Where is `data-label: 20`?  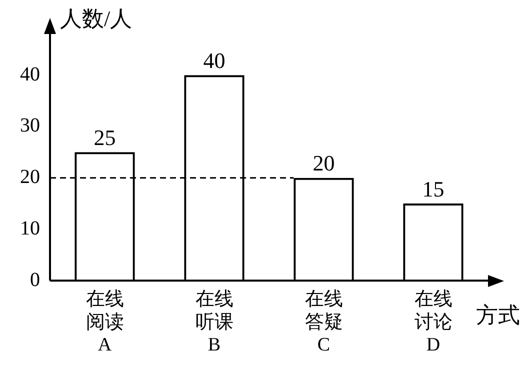
data-label: 20 is located at coordinates (323, 163).